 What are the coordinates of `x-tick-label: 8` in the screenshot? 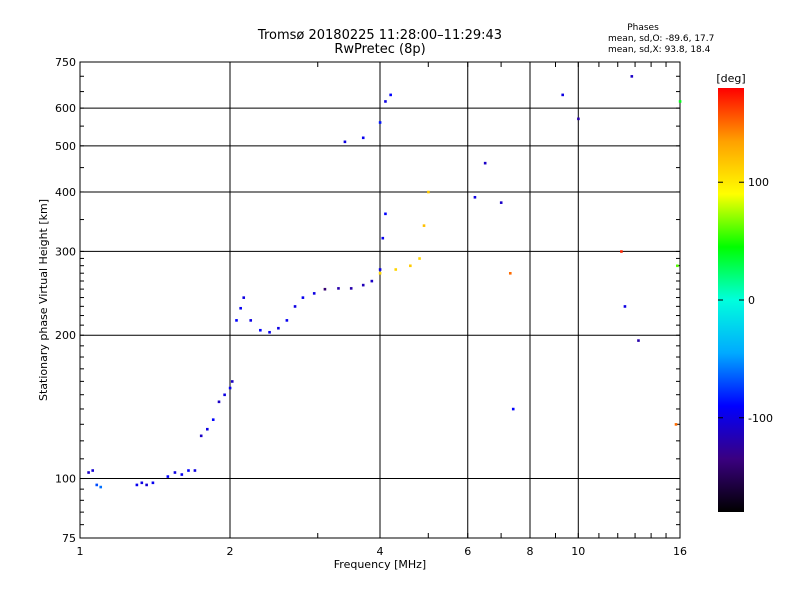 It's located at (530, 551).